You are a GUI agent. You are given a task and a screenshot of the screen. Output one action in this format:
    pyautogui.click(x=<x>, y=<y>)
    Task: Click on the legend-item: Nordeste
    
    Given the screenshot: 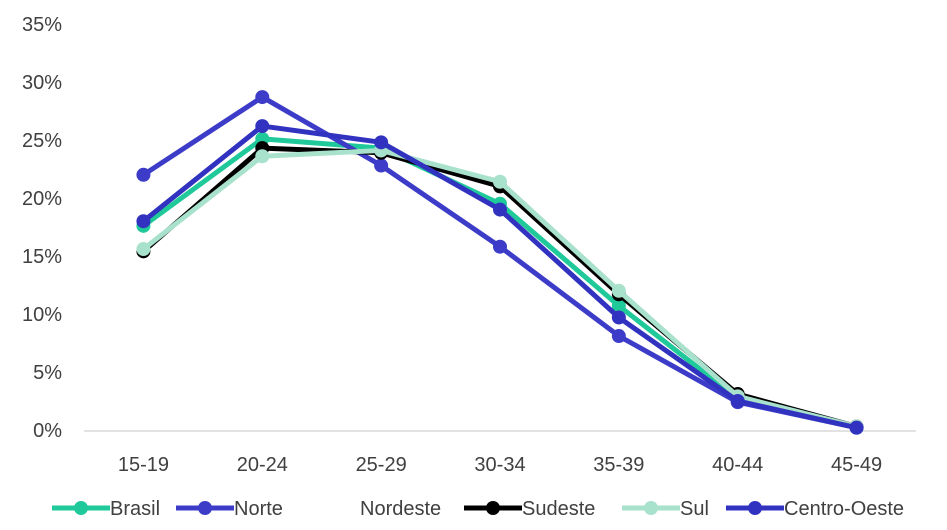 What is the action you would take?
    pyautogui.click(x=371, y=509)
    